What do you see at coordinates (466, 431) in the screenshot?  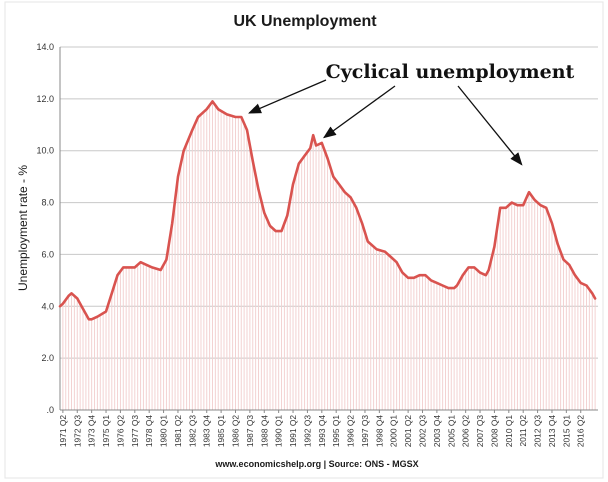 I see `x-tick-label: 2006 Q2` at bounding box center [466, 431].